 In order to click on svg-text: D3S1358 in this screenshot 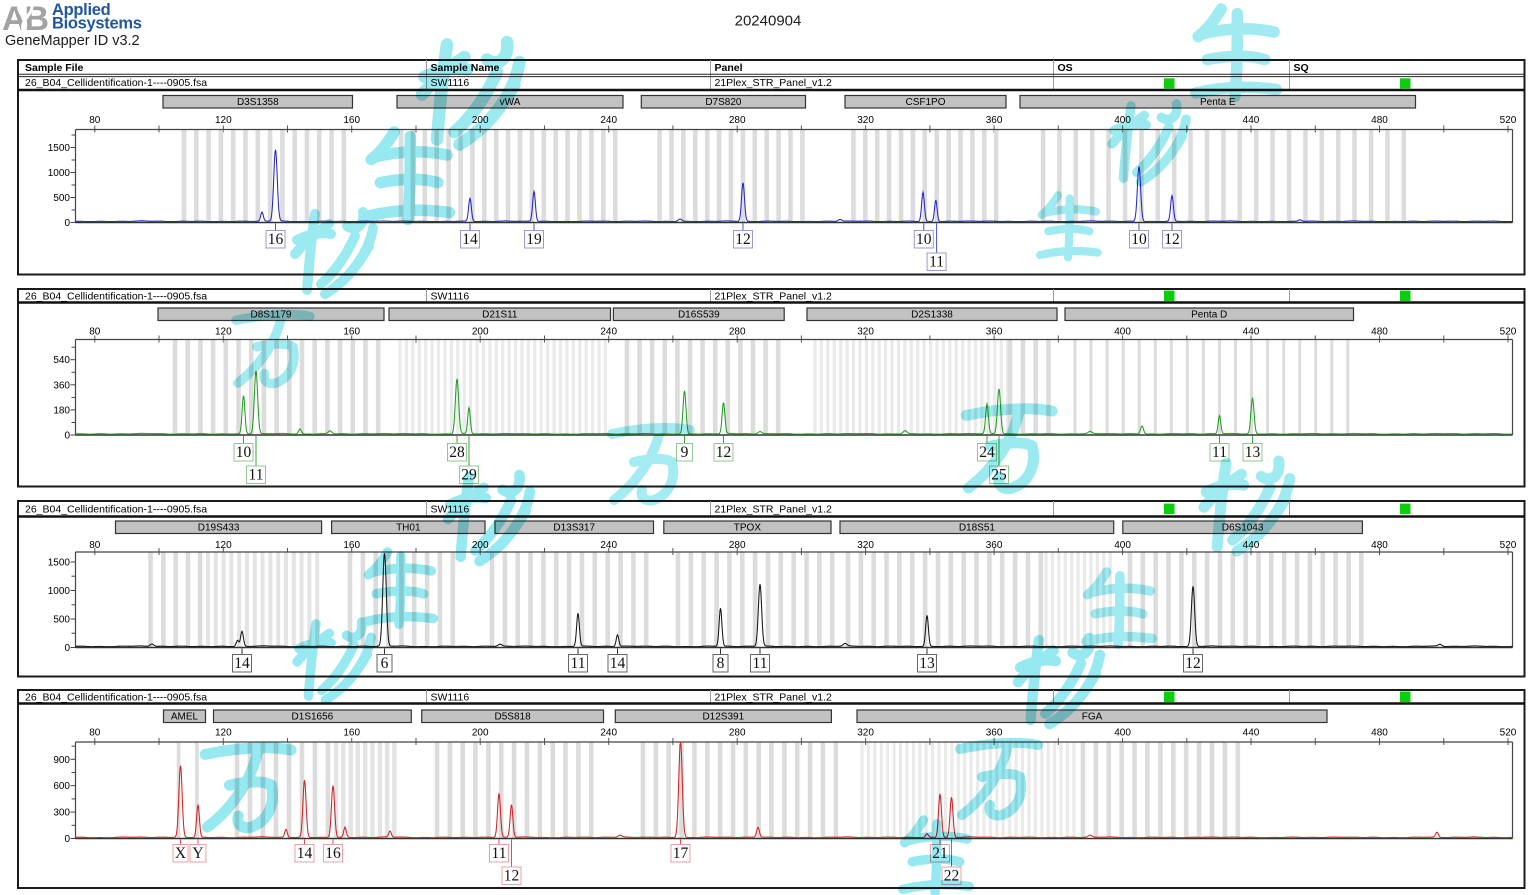, I will do `click(258, 102)`.